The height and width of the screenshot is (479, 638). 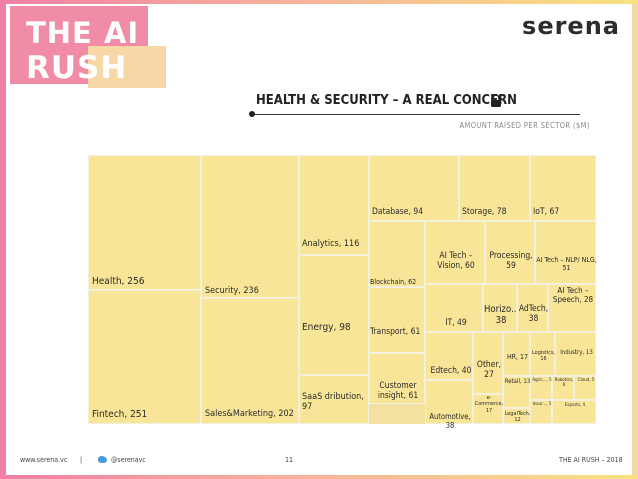 What do you see at coordinates (144, 222) in the screenshot?
I see `treemap-tile: Health, 256` at bounding box center [144, 222].